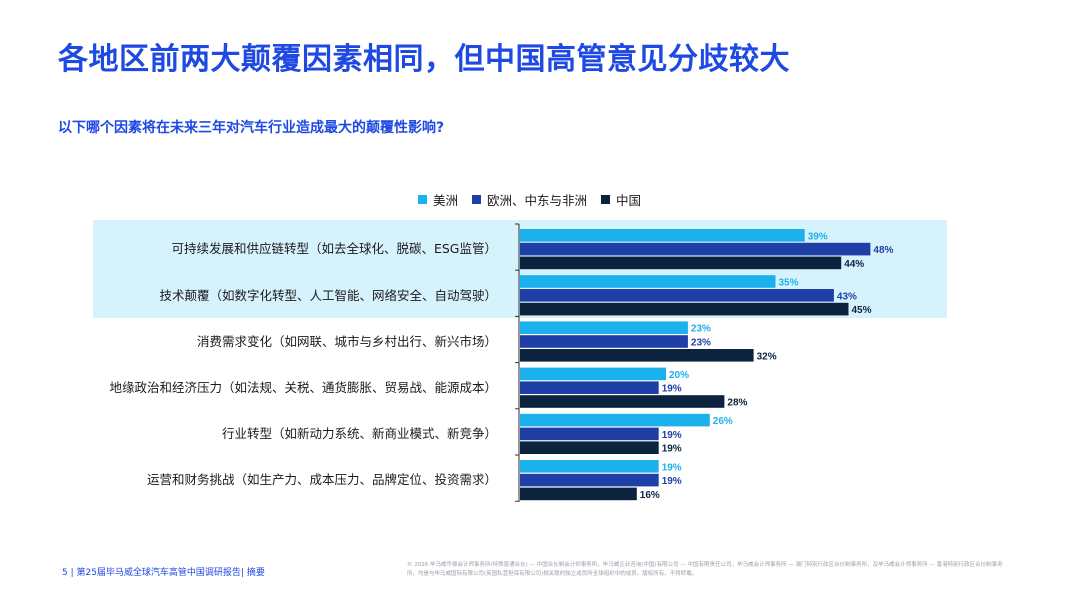  What do you see at coordinates (359, 433) in the screenshot?
I see `category-label: 行业转型（如新动力系统、新商业模式、新竞争）` at bounding box center [359, 433].